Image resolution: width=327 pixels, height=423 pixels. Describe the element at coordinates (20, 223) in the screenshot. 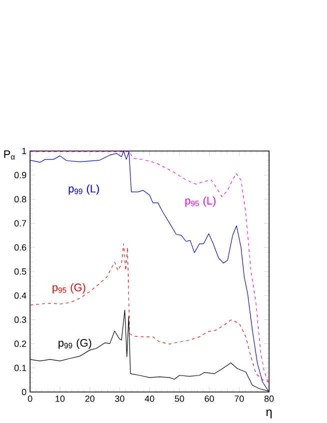

I see `y-tick-label: 0.7` at that location.